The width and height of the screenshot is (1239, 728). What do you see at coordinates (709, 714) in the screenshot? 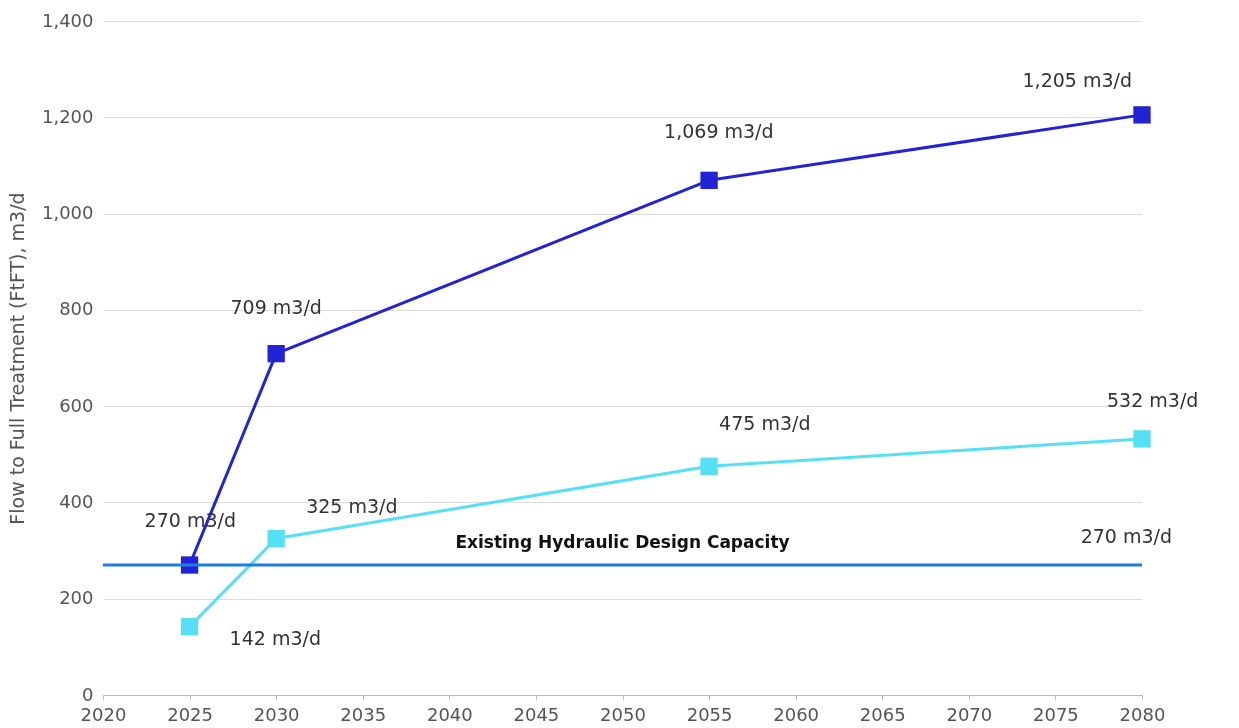
I see `x-tick-label: 2055` at bounding box center [709, 714].